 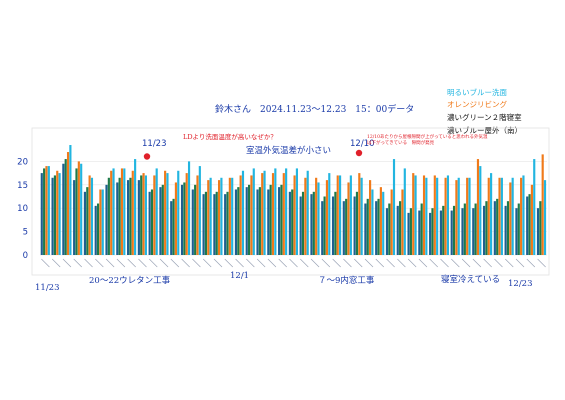 I want to click on page-title: 鈴木さん 2024.11.23〜12.23 15：00データ, so click(x=315, y=110).